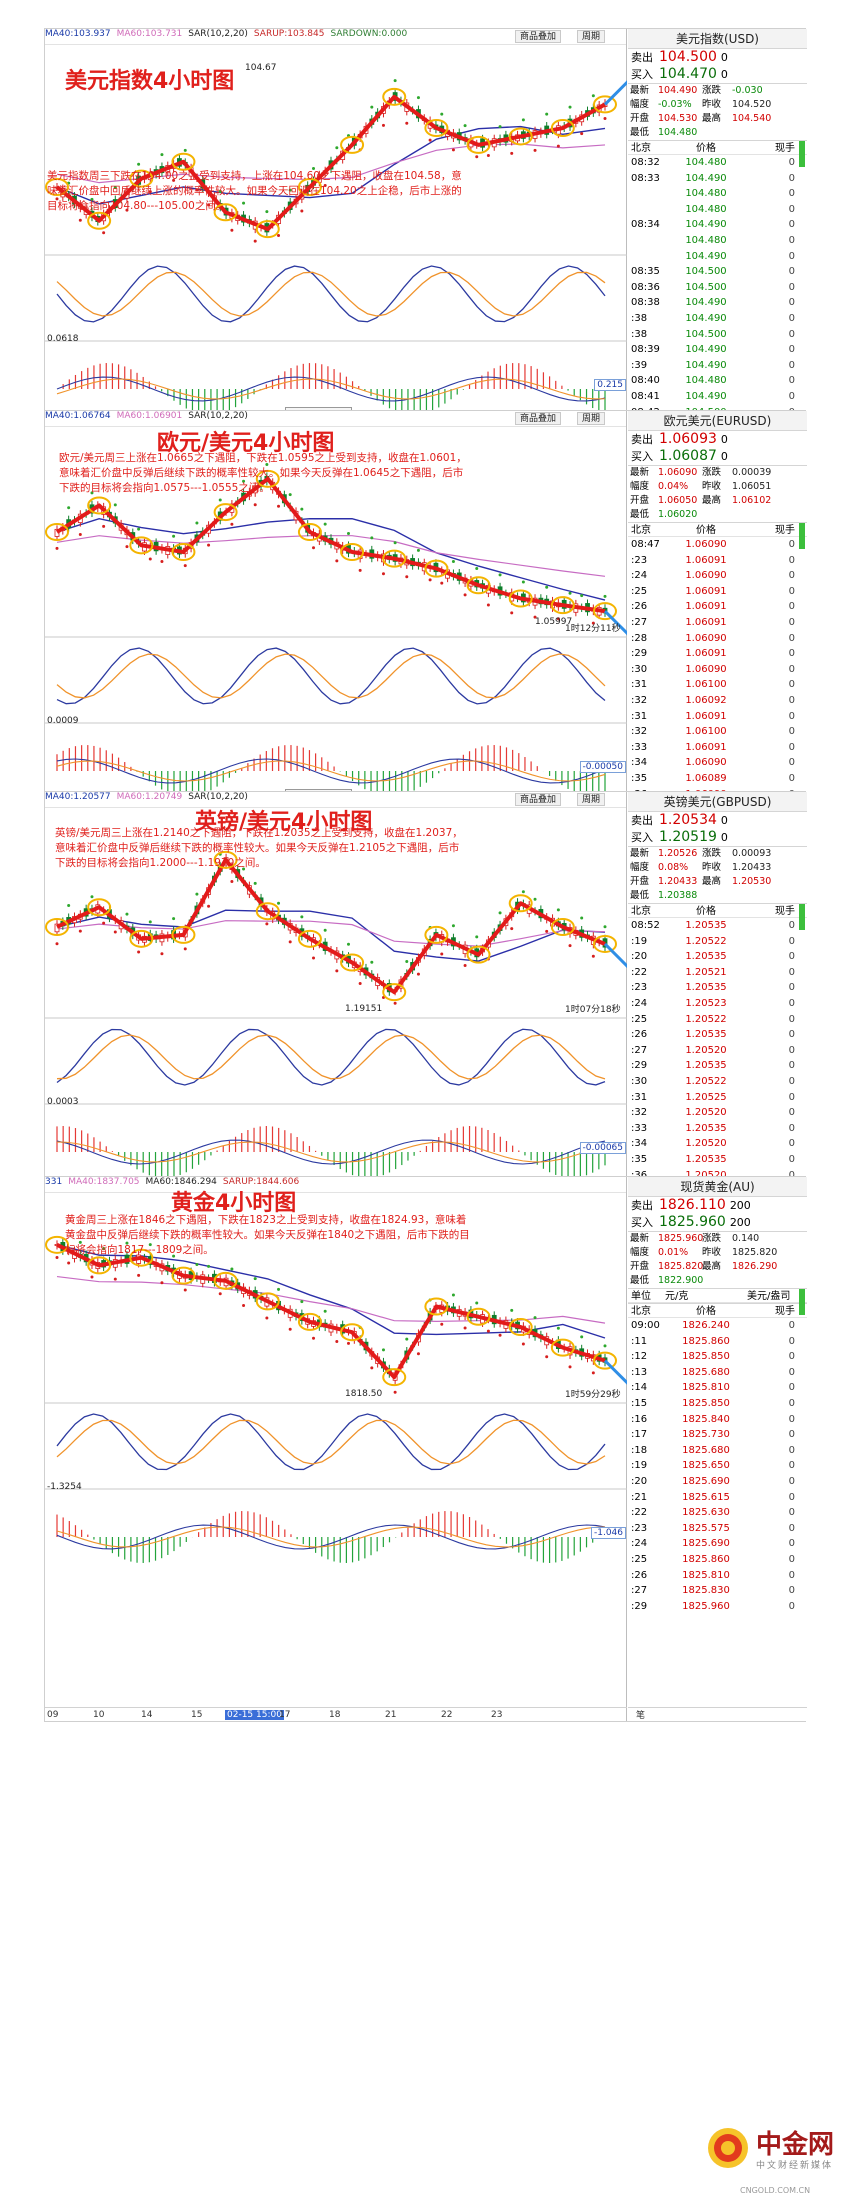 This screenshot has width=850, height=2198. What do you see at coordinates (639, 747) in the screenshot?
I see `tick-time: :33` at bounding box center [639, 747].